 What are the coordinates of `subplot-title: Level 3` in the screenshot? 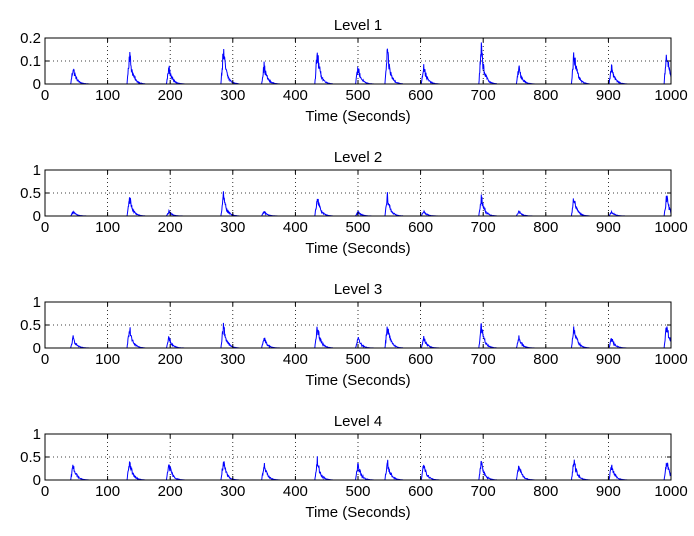 It's located at (358, 289).